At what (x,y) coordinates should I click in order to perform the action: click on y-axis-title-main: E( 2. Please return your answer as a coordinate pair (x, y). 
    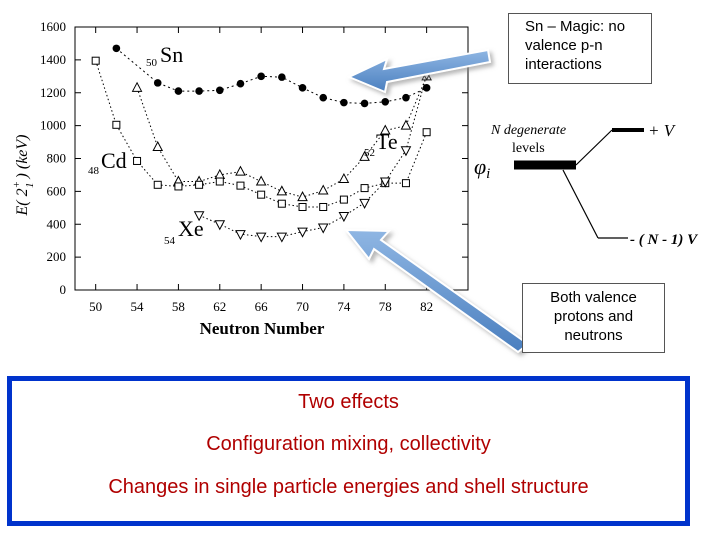
    Looking at the image, I should click on (22, 202).